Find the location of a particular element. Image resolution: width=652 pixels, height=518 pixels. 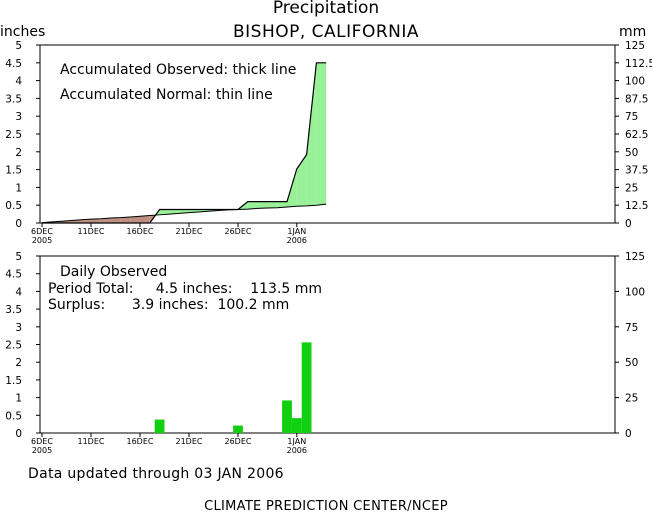

credit-text: CLIMATE PREDICTION CENTER/NCEP is located at coordinates (326, 506).